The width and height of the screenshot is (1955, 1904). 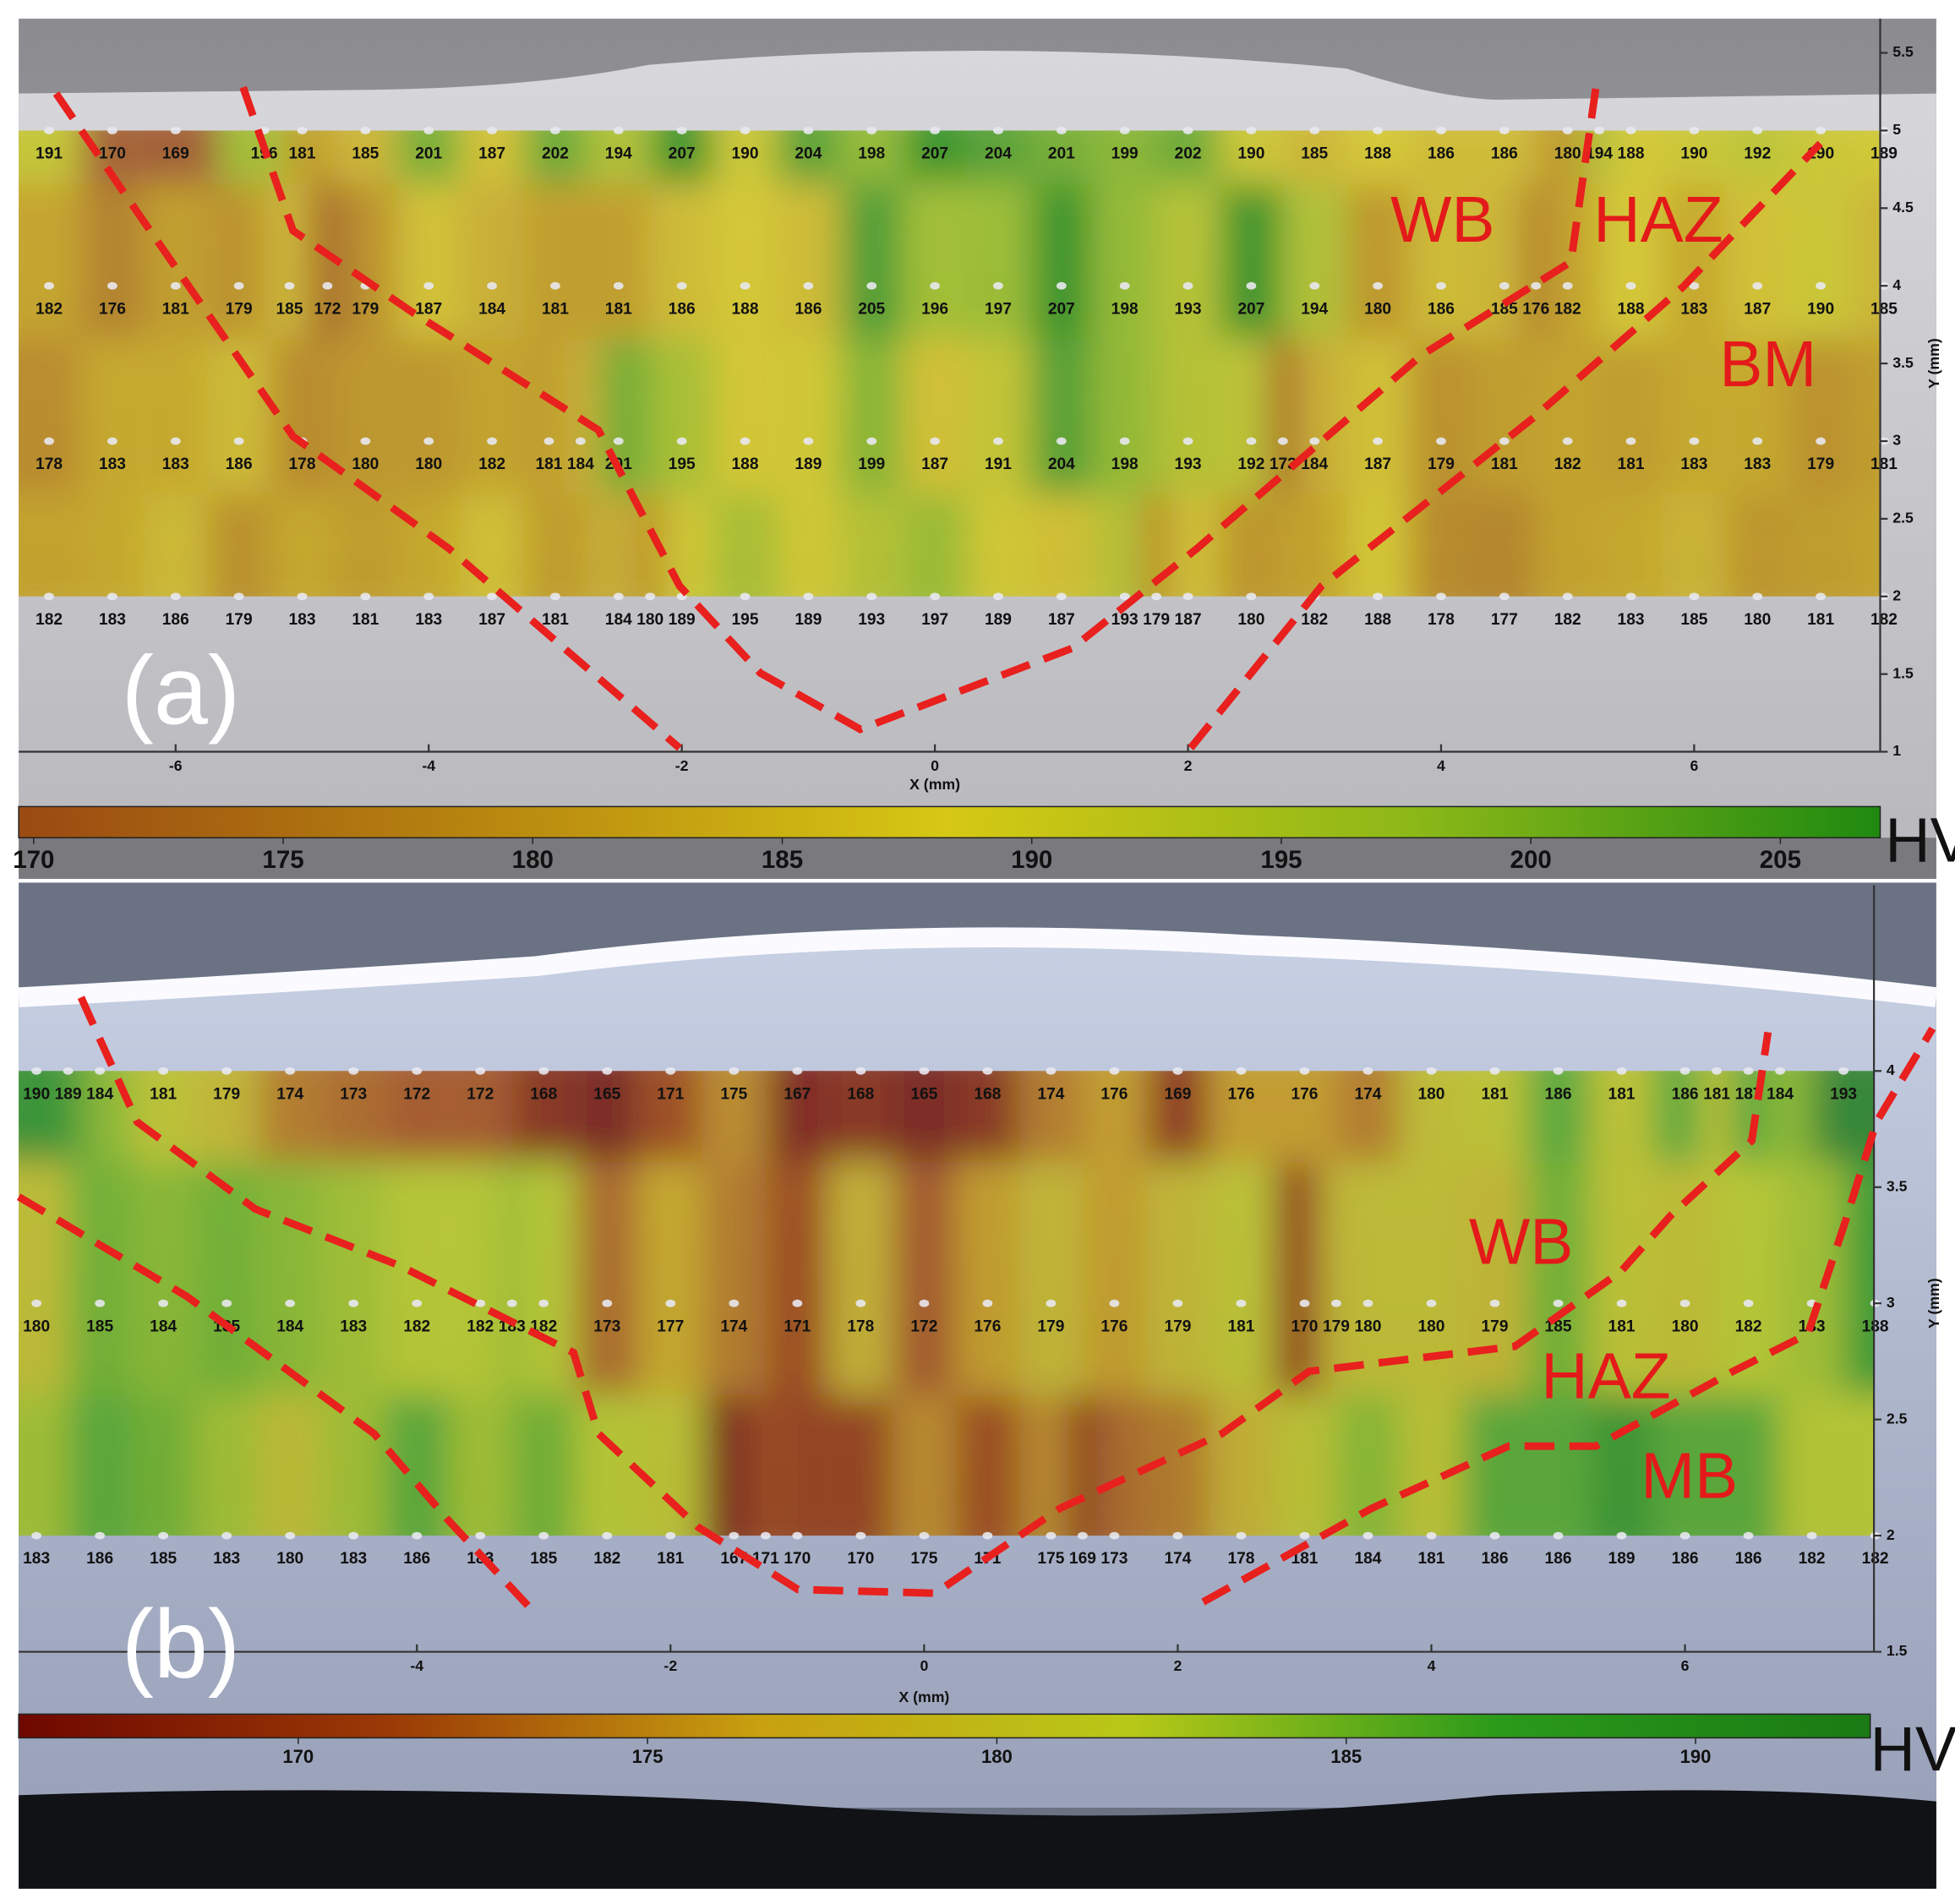 I want to click on hardness-value: 207, so click(x=1061, y=309).